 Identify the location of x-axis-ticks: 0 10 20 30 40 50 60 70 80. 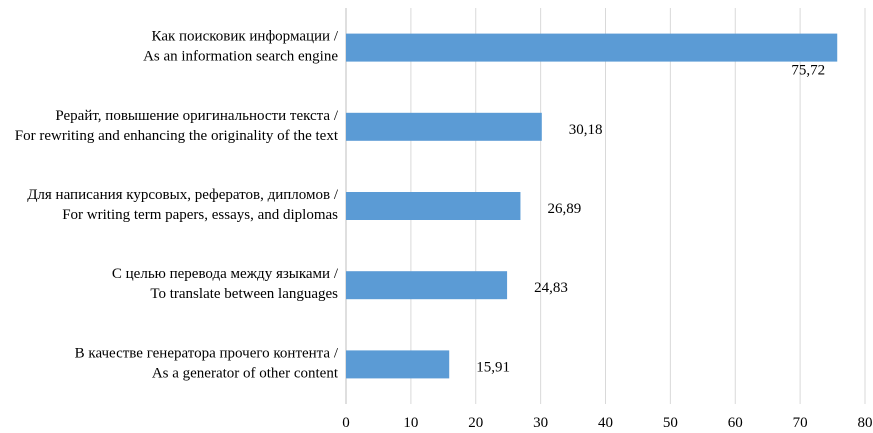
(607, 423).